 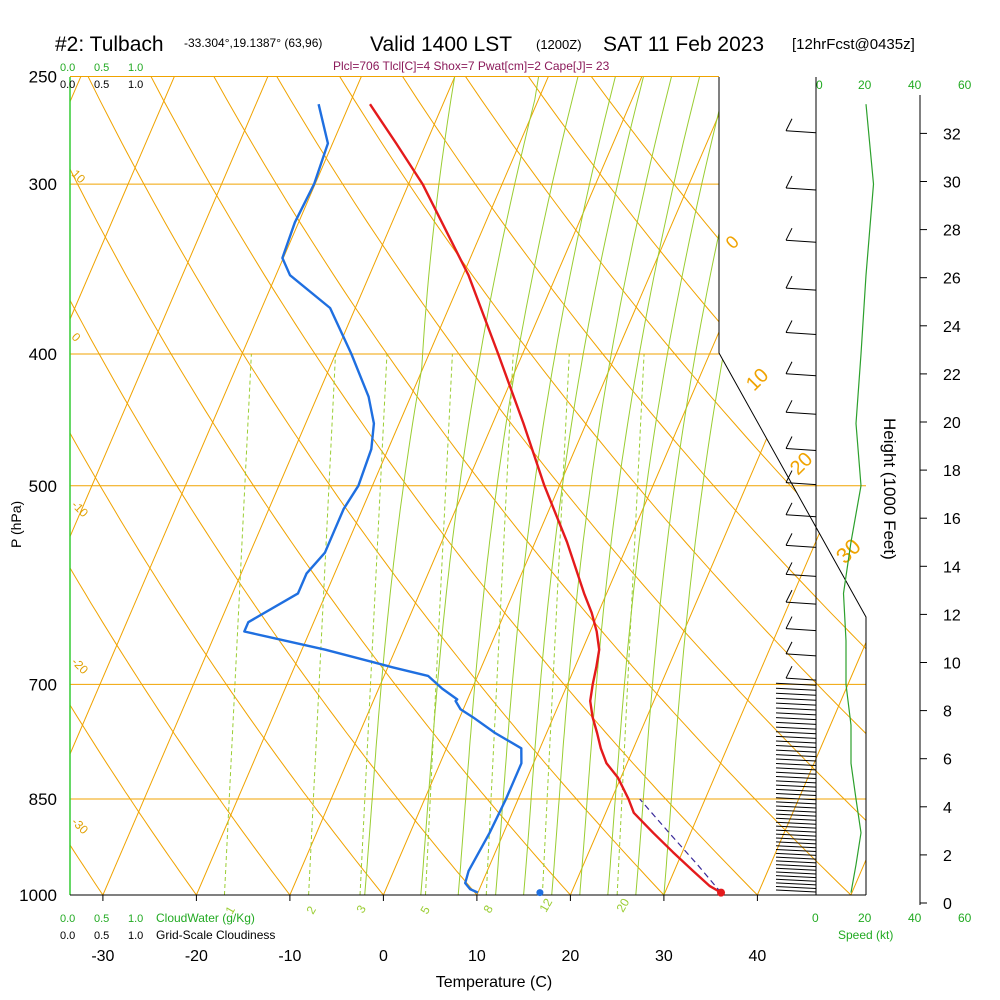 I want to click on cloudiness-scale-top-1: 0.5, so click(x=101, y=85).